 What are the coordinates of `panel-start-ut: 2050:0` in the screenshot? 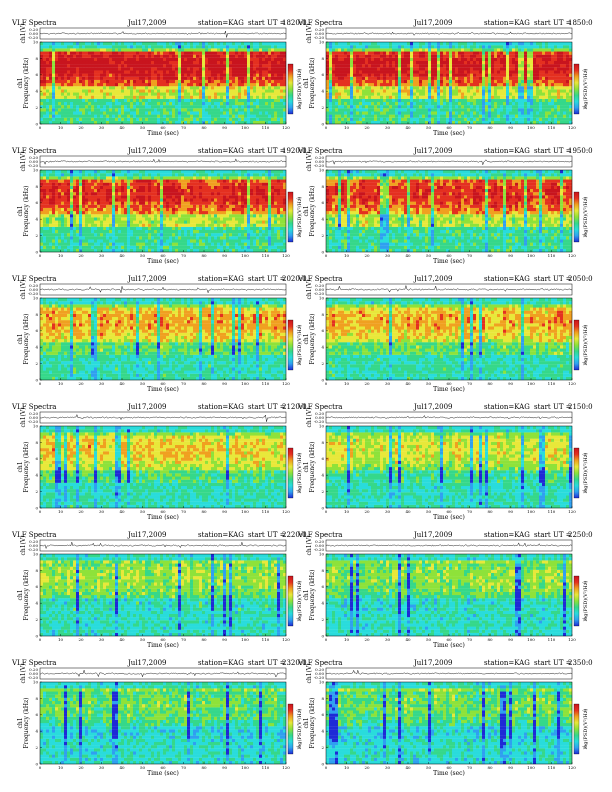 It's located at (580, 279).